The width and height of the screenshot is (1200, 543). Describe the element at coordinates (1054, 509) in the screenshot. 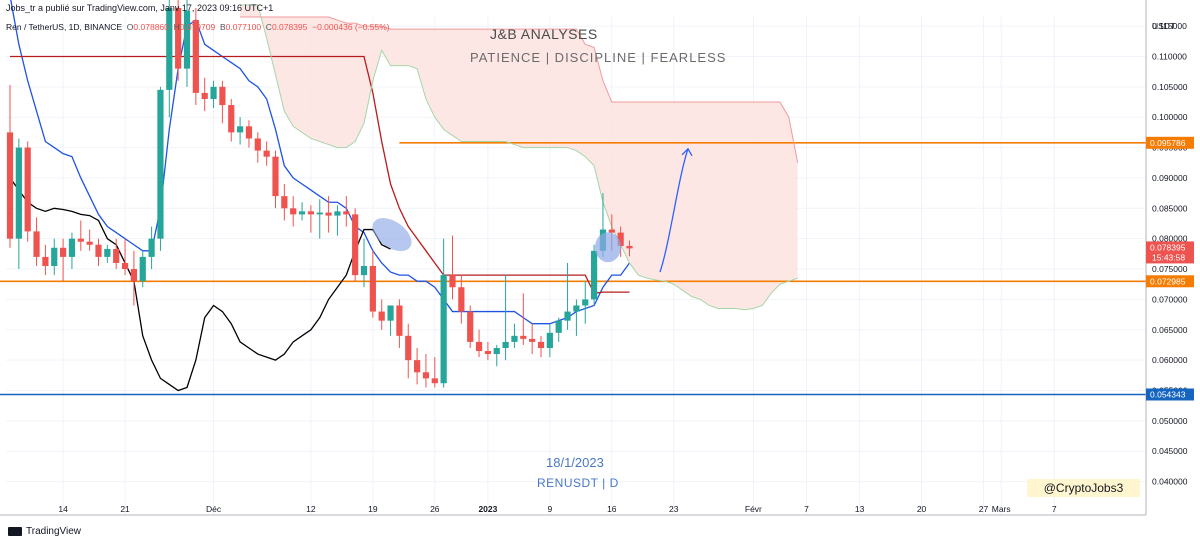

I see `x-tick-label: 7` at that location.